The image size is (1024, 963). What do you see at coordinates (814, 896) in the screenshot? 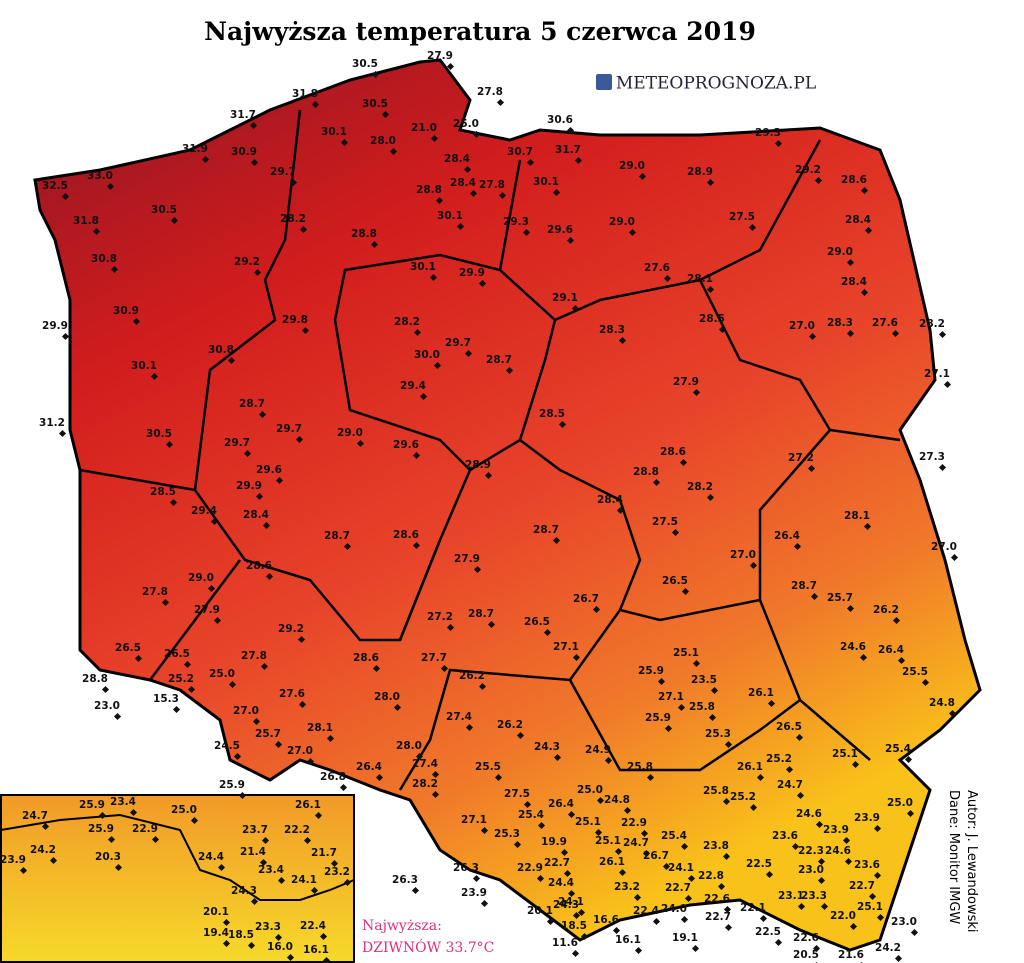
I see `station-temp: 23.3` at bounding box center [814, 896].